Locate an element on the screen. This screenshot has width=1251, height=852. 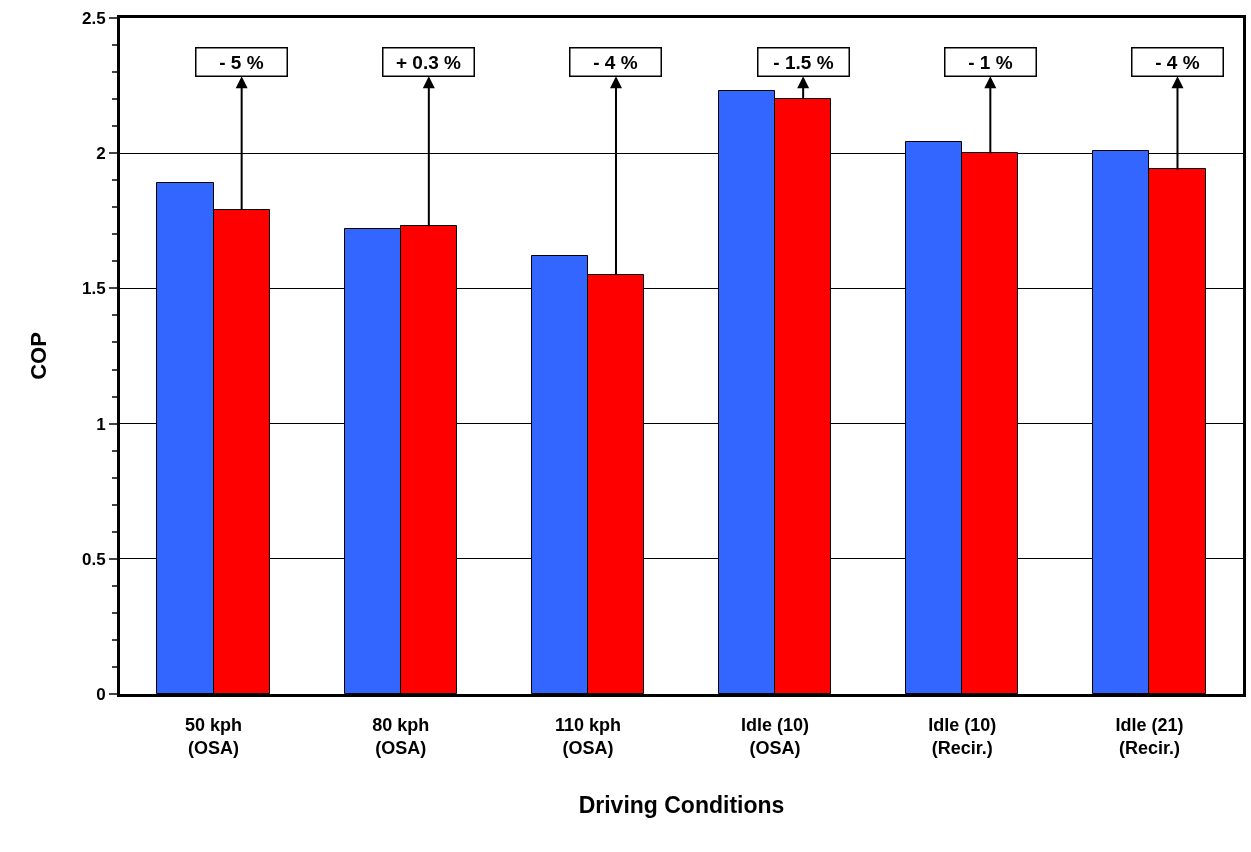
y-tick-label: 2.5 is located at coordinates (93, 18).